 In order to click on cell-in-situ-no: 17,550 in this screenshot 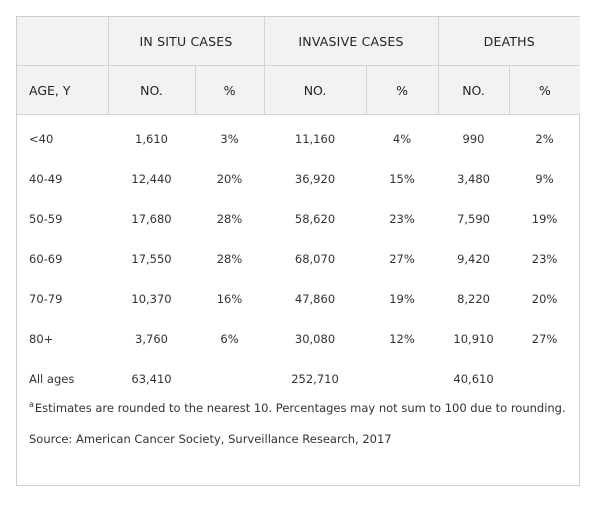, I will do `click(151, 259)`.